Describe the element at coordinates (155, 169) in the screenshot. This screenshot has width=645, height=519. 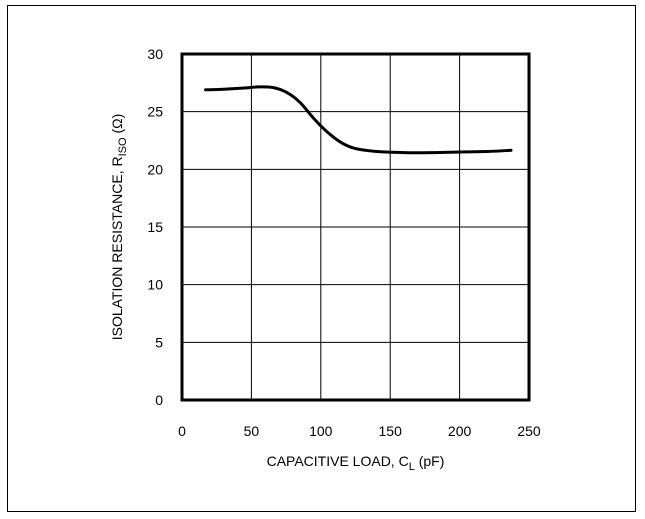
I see `y-tick-label-4: 20` at that location.